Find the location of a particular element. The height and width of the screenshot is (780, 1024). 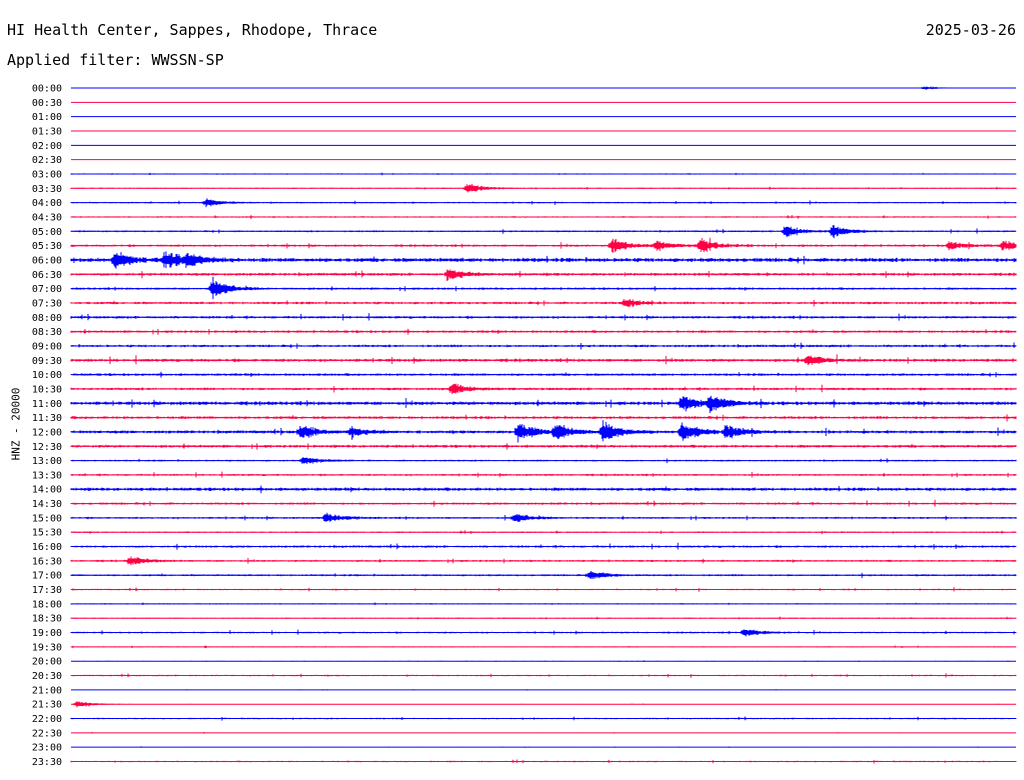

row-label: 11:00 is located at coordinates (47, 404).